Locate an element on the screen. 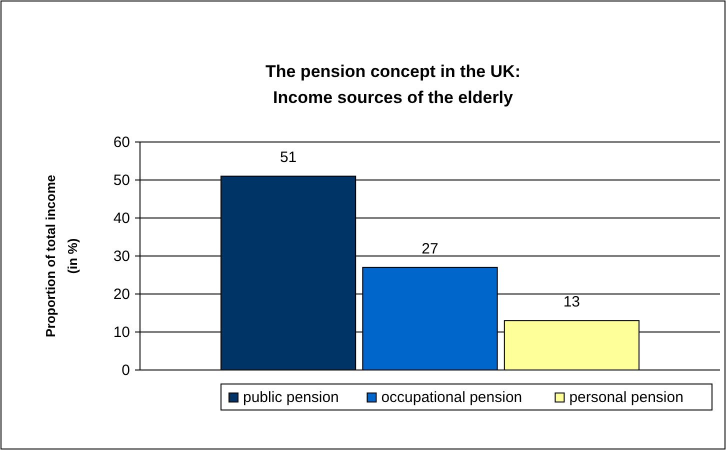 This screenshot has height=450, width=726. chart-title: The pension concept in the UK: Income sources of the elderly is located at coordinates (393, 84).